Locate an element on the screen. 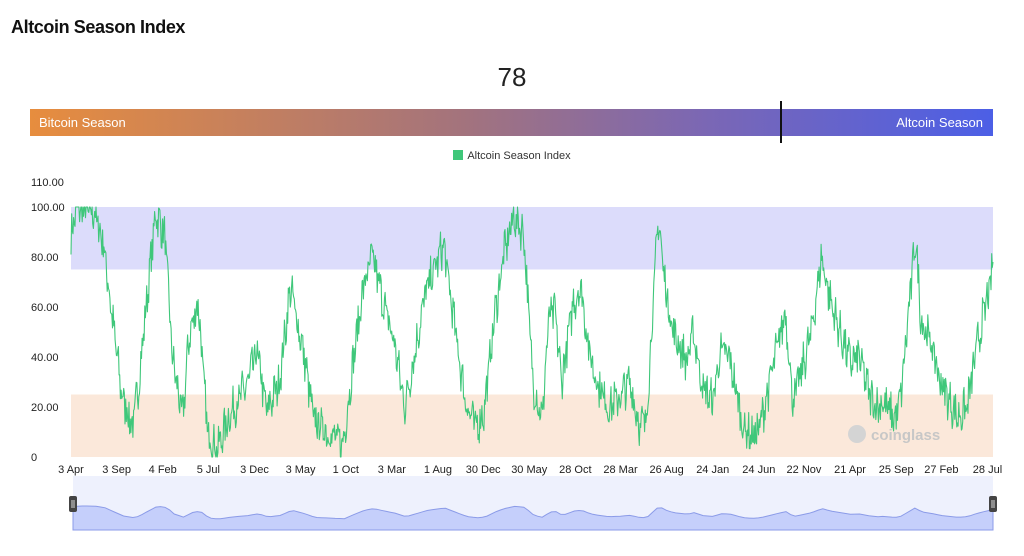 This screenshot has width=1024, height=556. x-tick-label: 28 Jul is located at coordinates (987, 470).